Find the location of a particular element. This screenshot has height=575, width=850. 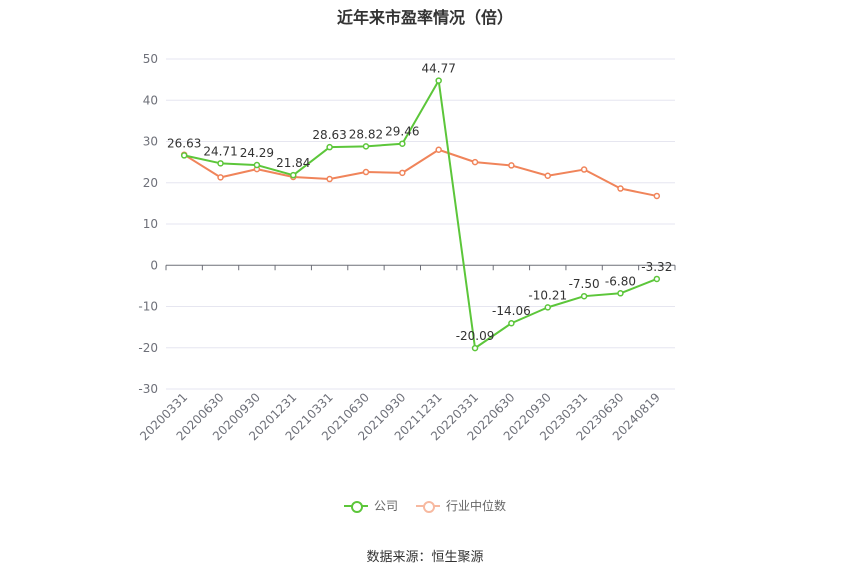

company-data-label: -20.09 is located at coordinates (475, 336).